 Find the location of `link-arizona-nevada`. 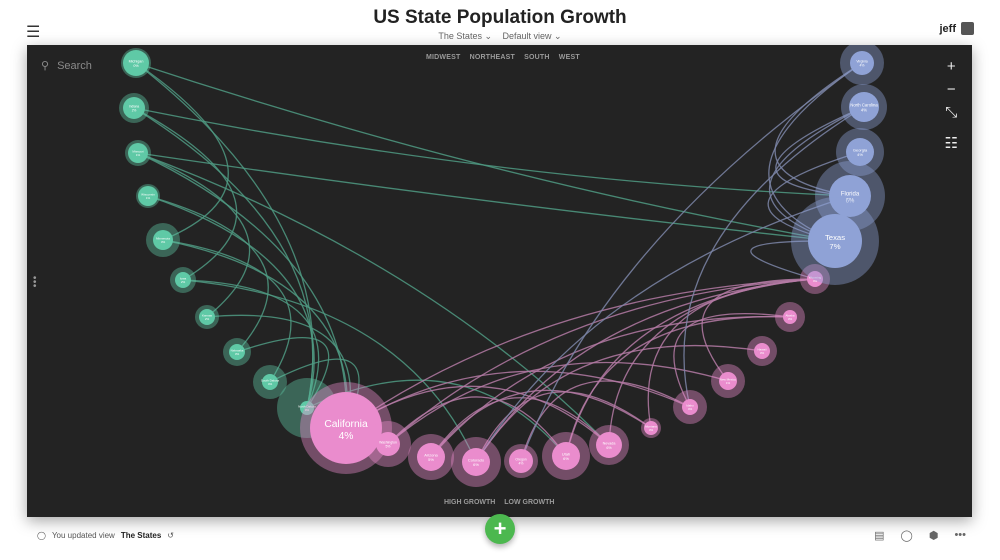

link-arizona-nevada is located at coordinates (520, 427).